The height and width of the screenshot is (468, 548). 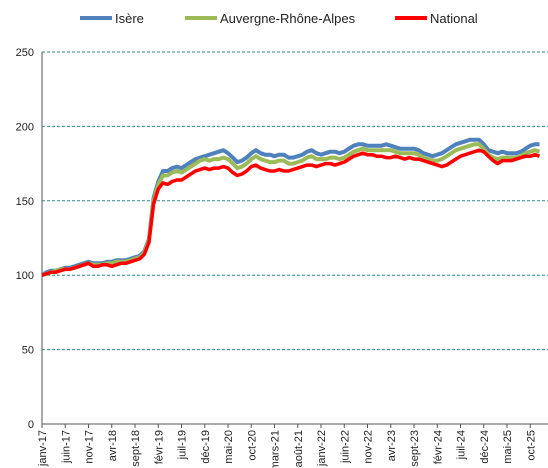 I want to click on x-tick-label: juil-19, so click(x=183, y=445).